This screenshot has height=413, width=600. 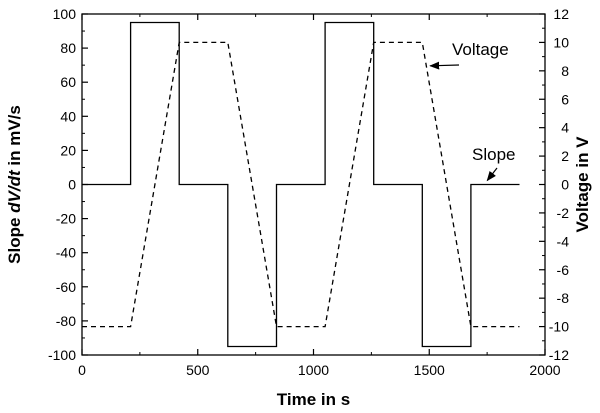 I want to click on x-tick-label: 0, so click(x=82, y=370).